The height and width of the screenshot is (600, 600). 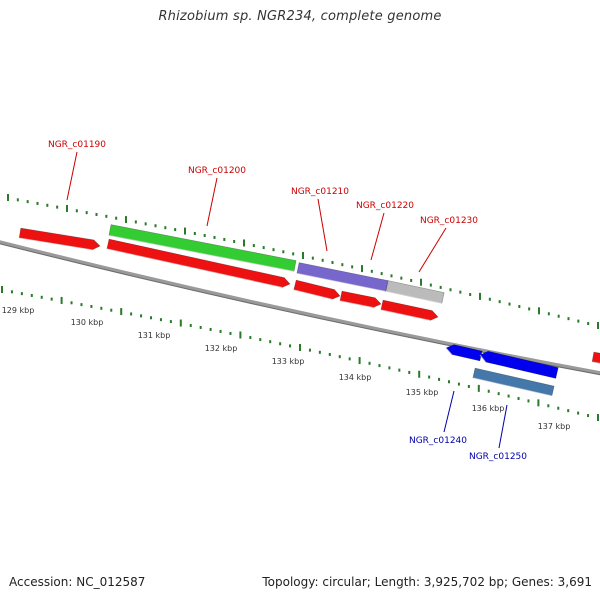 What do you see at coordinates (288, 361) in the screenshot?
I see `scale-tick-label: 133 kbp` at bounding box center [288, 361].